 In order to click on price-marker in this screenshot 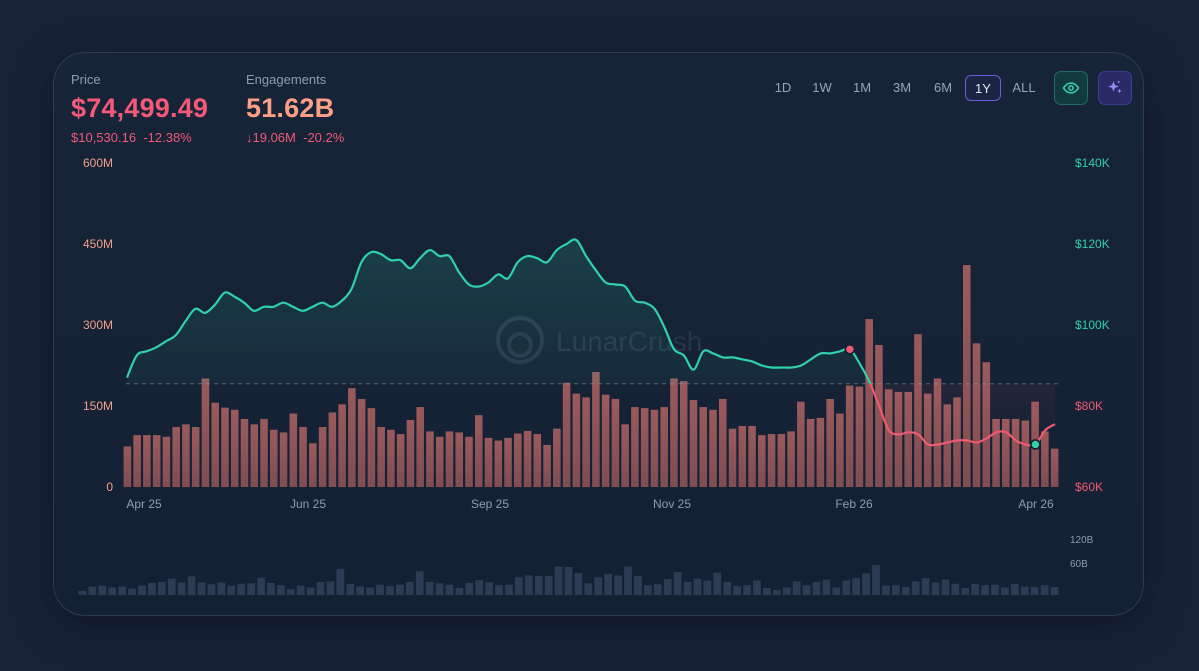, I will do `click(1035, 444)`.